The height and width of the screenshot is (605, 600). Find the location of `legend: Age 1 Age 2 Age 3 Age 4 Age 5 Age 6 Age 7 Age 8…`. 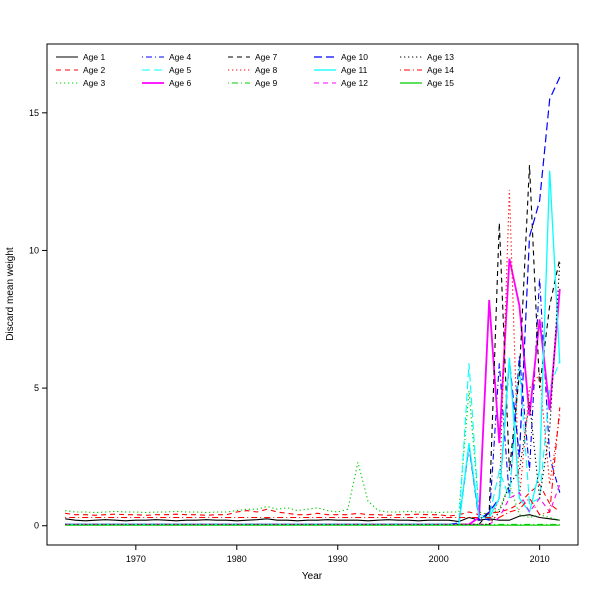

legend: Age 1 Age 2 Age 3 Age 4 Age 5 Age 6 Age 7 Age 8… is located at coordinates (255, 70).